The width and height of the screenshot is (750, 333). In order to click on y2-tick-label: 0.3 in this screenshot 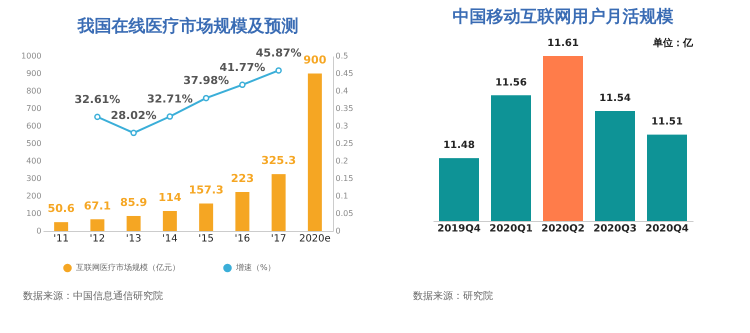, I will do `click(342, 126)`.